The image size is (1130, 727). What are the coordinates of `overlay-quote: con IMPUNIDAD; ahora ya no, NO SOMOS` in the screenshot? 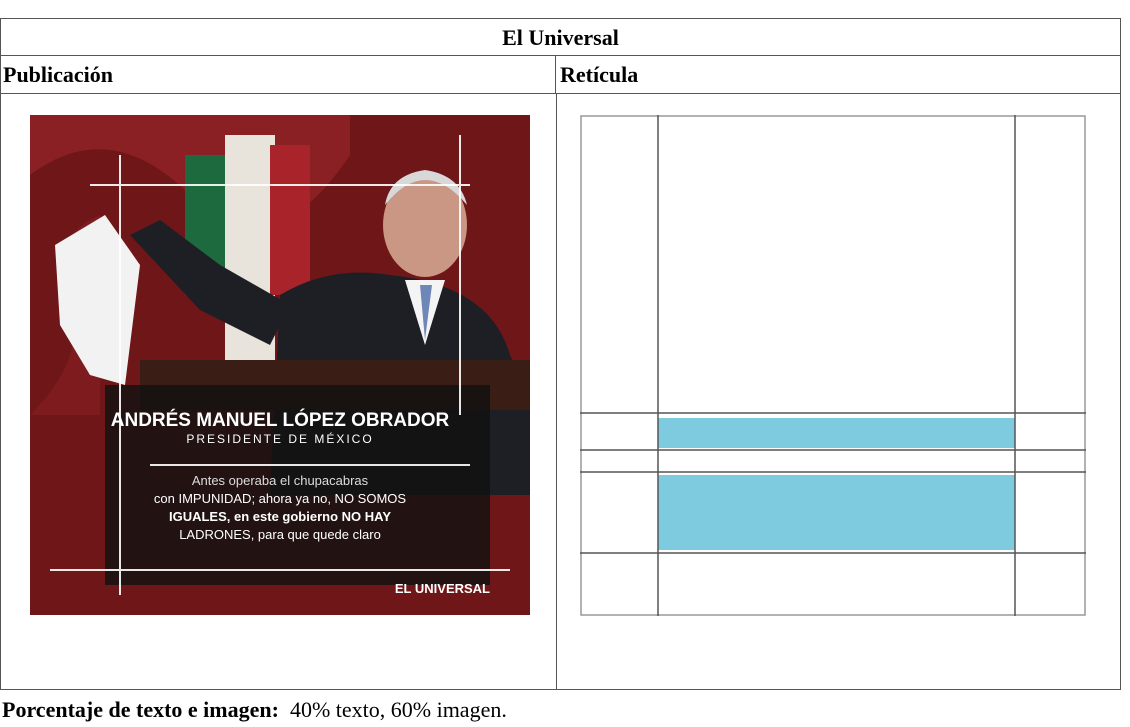 It's located at (280, 498).